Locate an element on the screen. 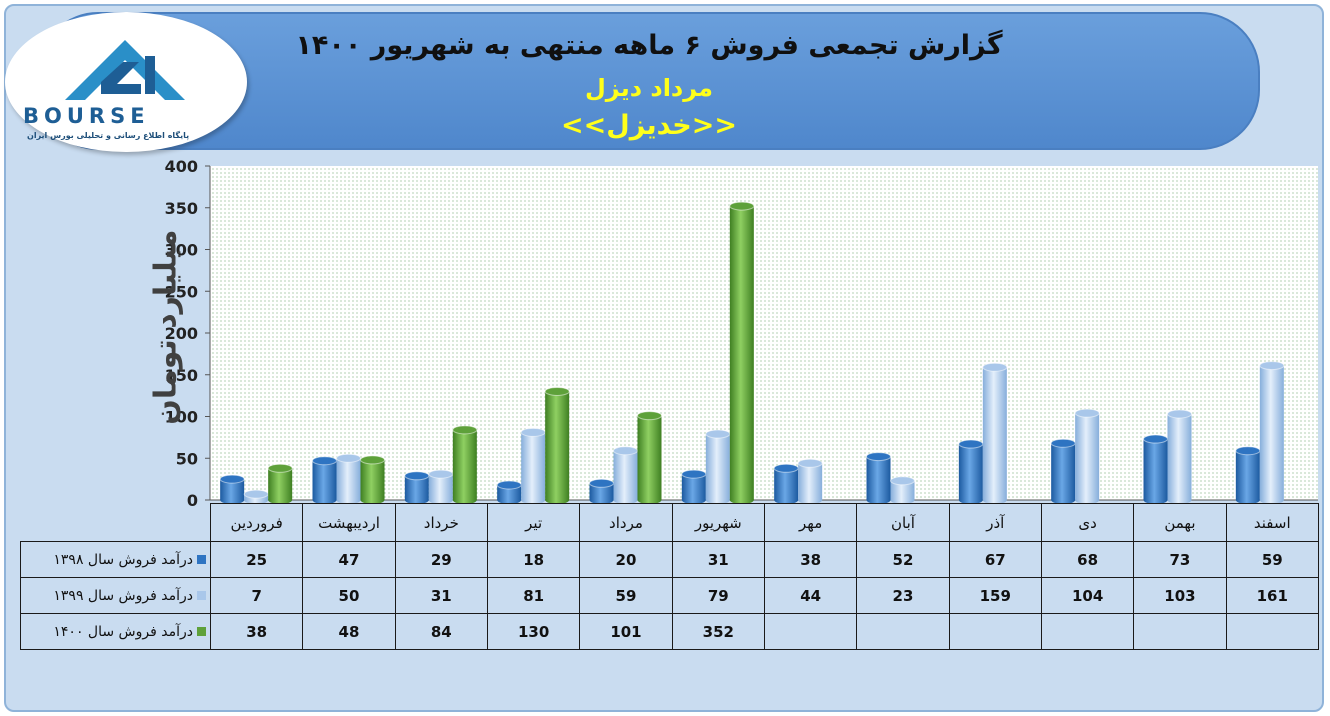 The image size is (1330, 716). logo-tagline: پایگاه اطلاع رسانی و تحلیلی بورس ایران is located at coordinates (108, 135).